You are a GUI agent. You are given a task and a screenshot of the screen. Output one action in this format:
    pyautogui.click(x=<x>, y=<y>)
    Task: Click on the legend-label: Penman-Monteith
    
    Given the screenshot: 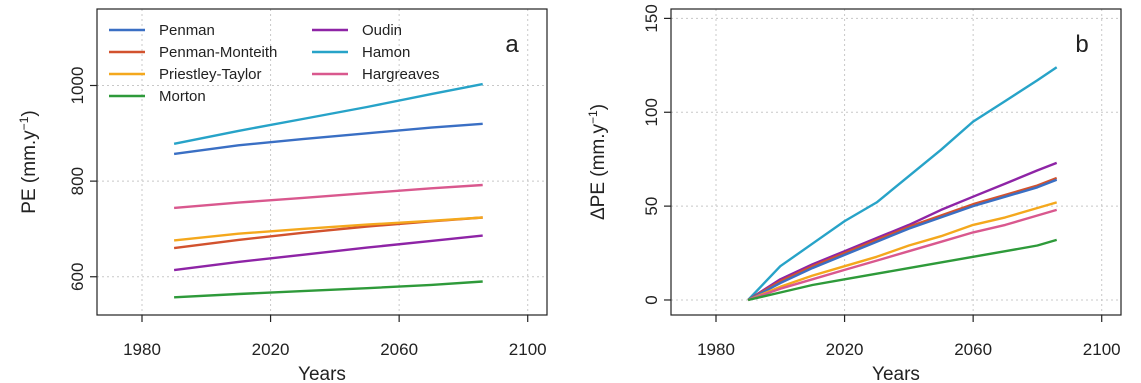 What is the action you would take?
    pyautogui.click(x=218, y=52)
    